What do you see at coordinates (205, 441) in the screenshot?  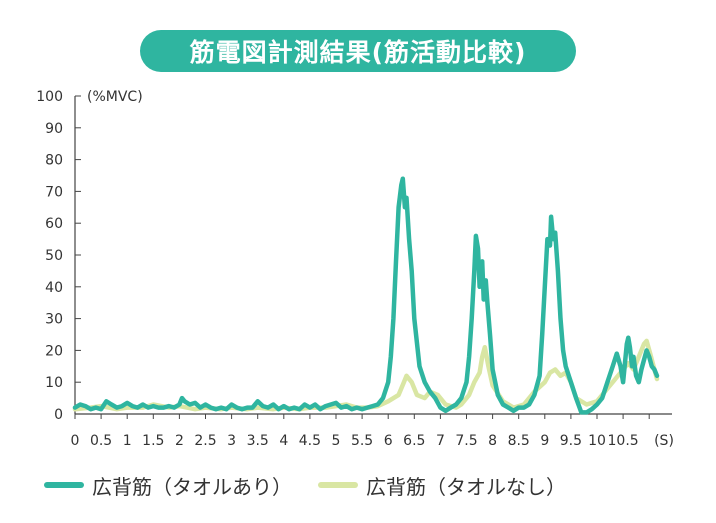 I see `x-tick-label-2.5: 2.5` at bounding box center [205, 441].